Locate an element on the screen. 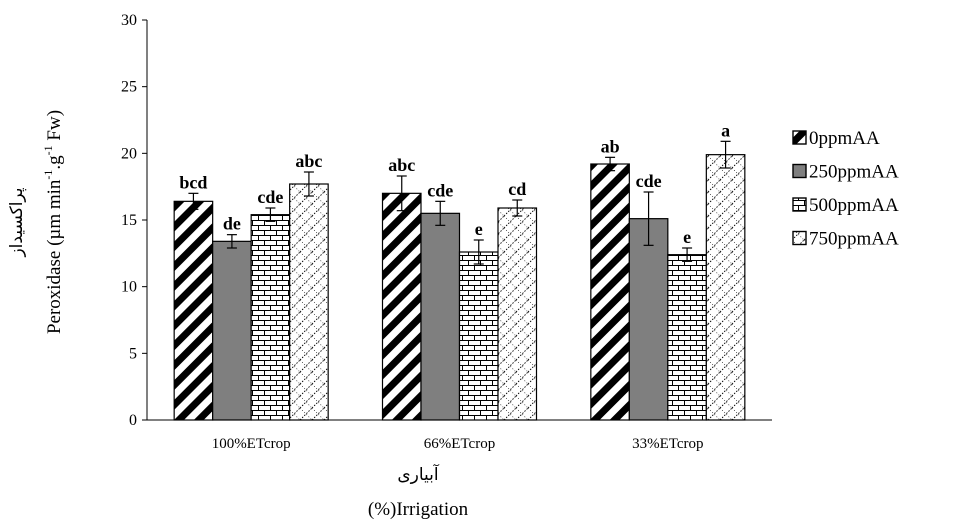  bar-750ppmAA-33%ETcrop is located at coordinates (725, 287).